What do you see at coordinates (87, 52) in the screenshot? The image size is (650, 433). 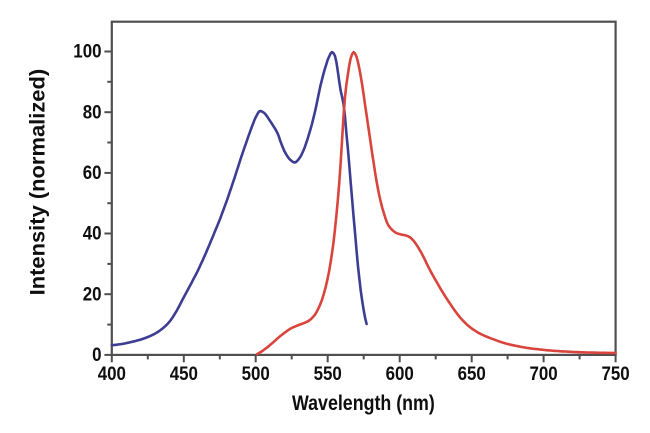 I see `svg-text: 100` at bounding box center [87, 52].